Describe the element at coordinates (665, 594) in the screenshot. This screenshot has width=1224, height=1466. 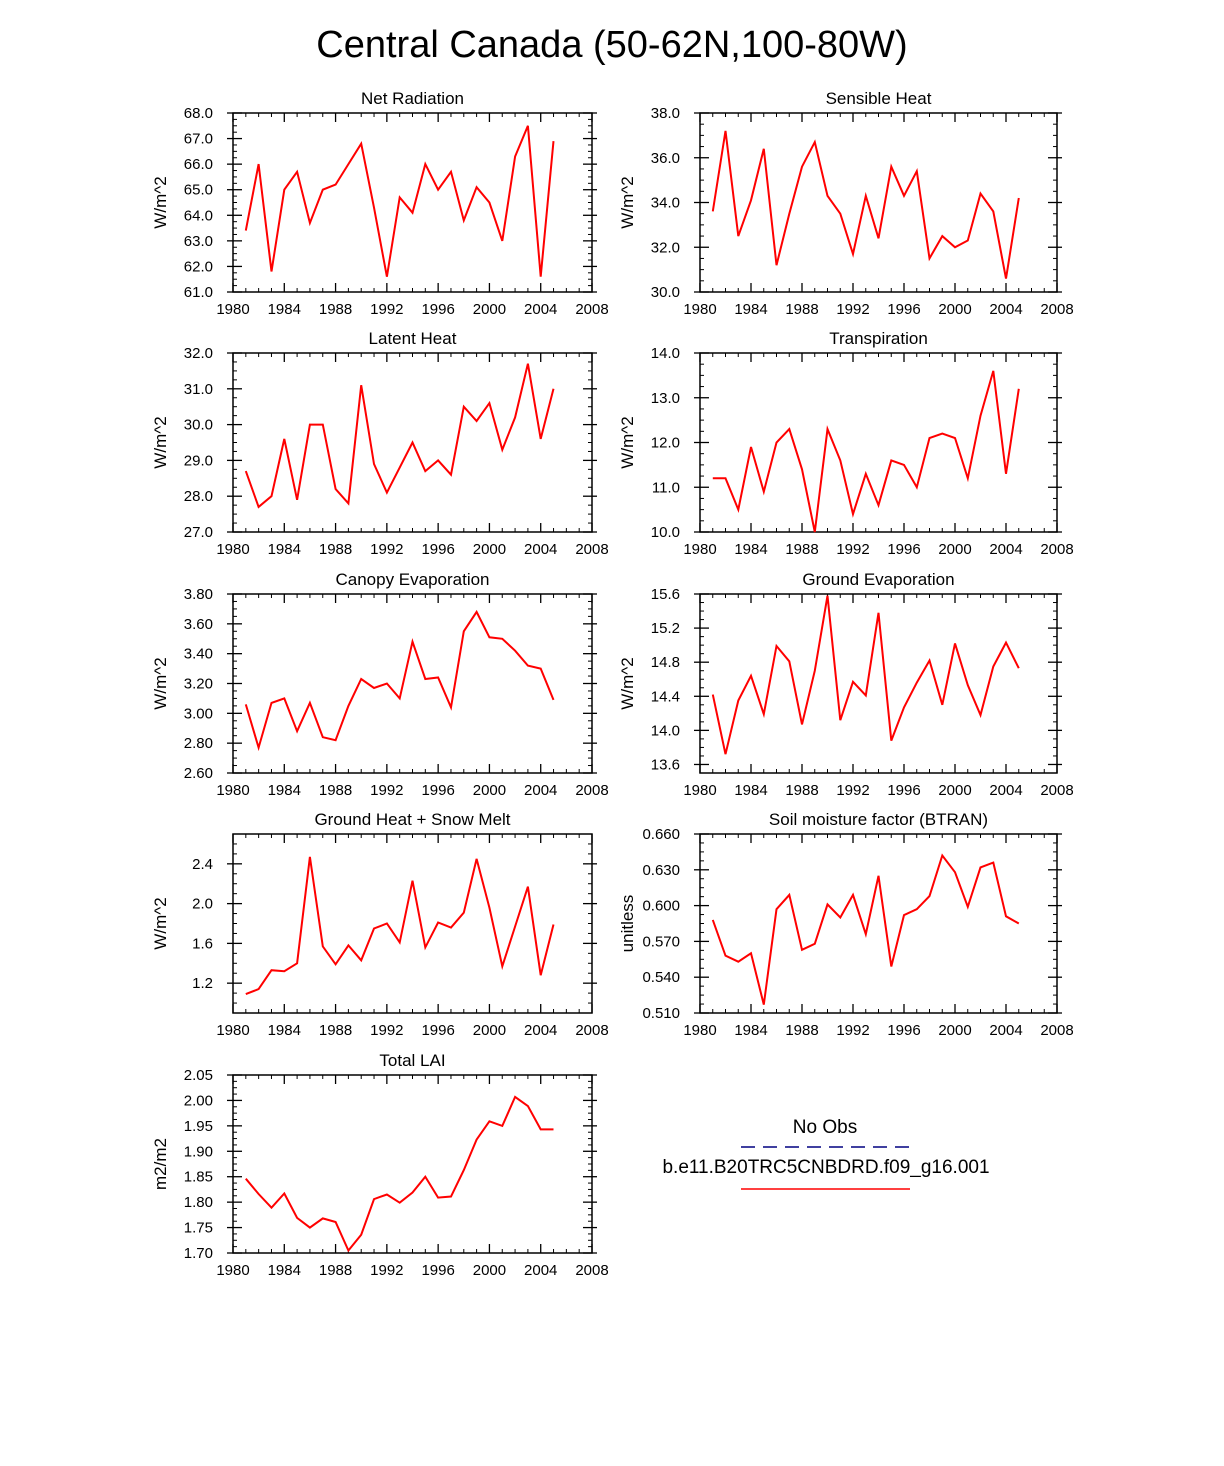
I see `y-tick-label-ground-evaporation: 15.6` at that location.